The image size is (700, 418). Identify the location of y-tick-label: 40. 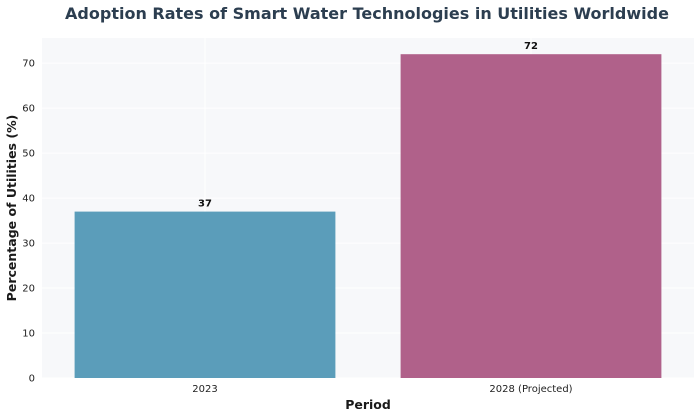
(28, 199).